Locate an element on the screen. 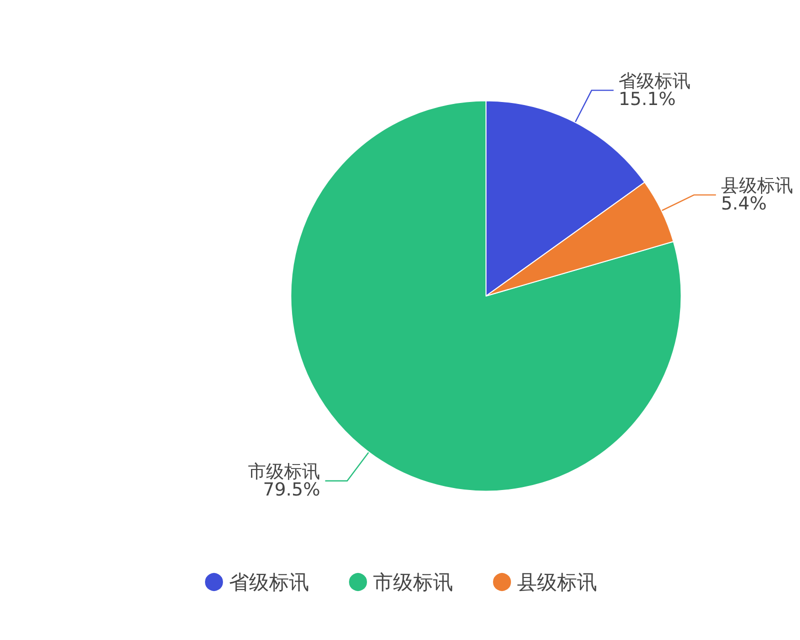  legend-label: 市级标讯 is located at coordinates (413, 582).